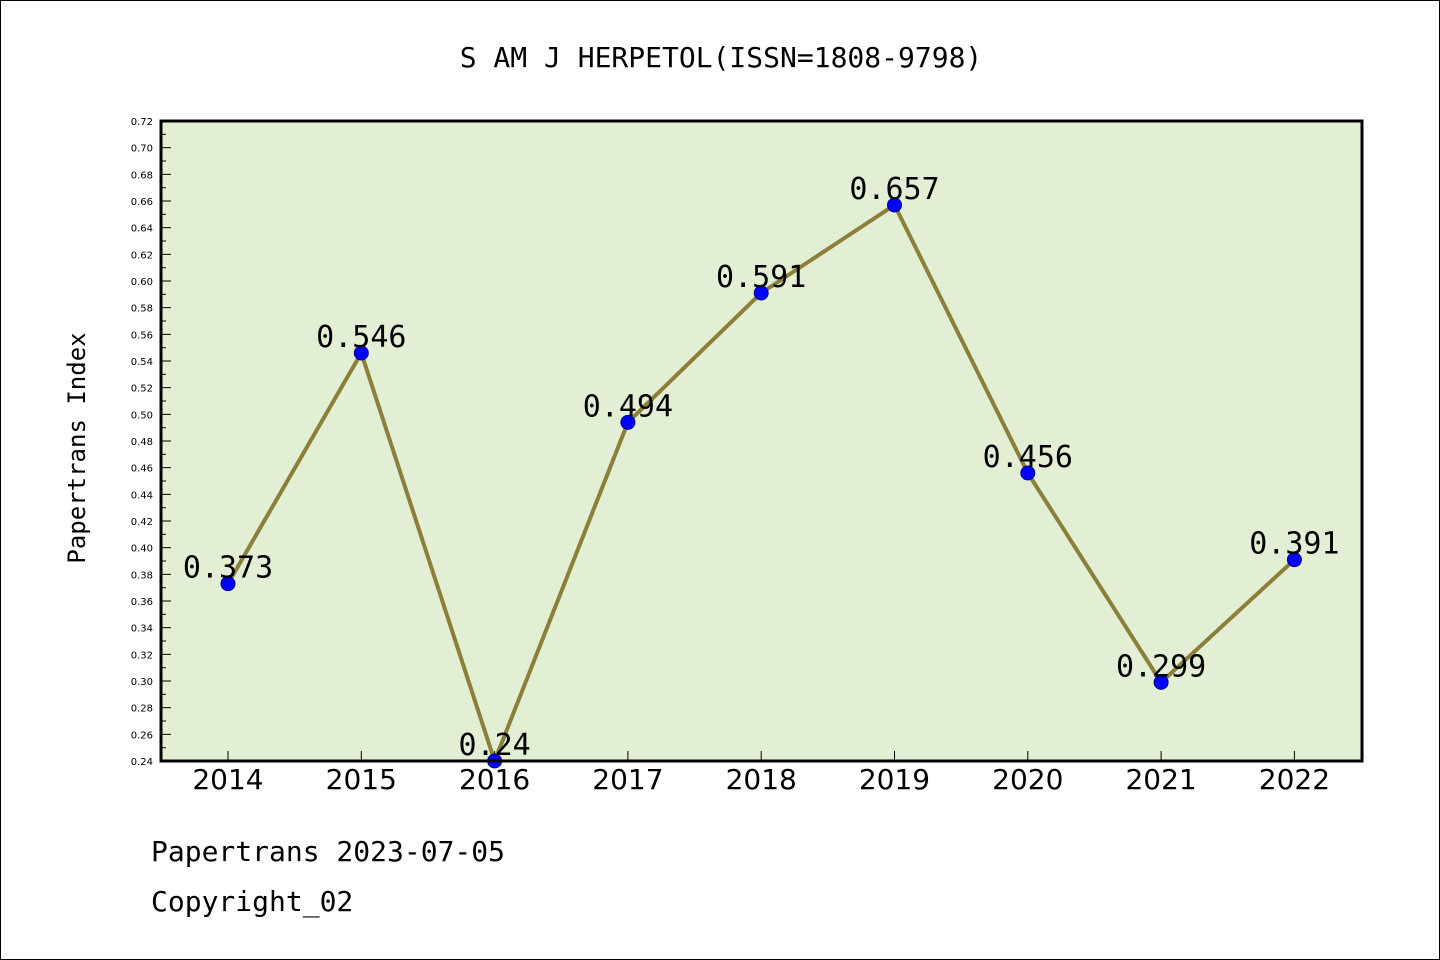 This screenshot has height=960, width=1440. What do you see at coordinates (142, 629) in the screenshot?
I see `y-tick-label: 0.34` at bounding box center [142, 629].